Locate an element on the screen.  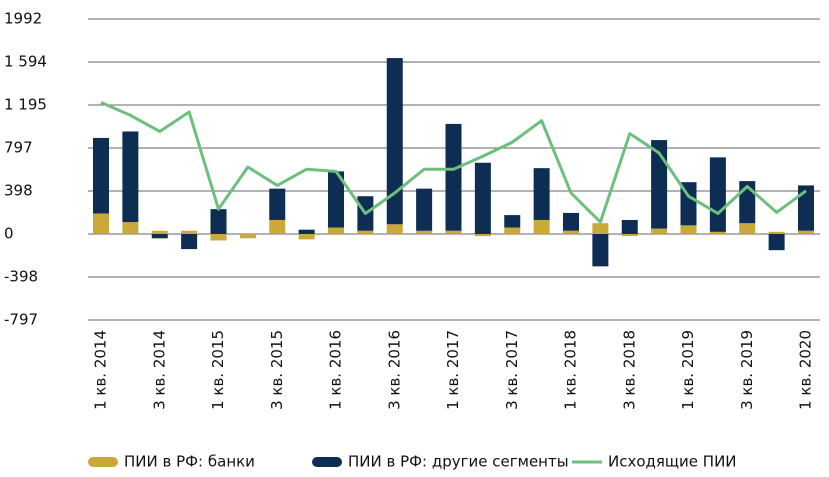
x-tick-label: 1 кв. 2020 is located at coordinates (806, 370).